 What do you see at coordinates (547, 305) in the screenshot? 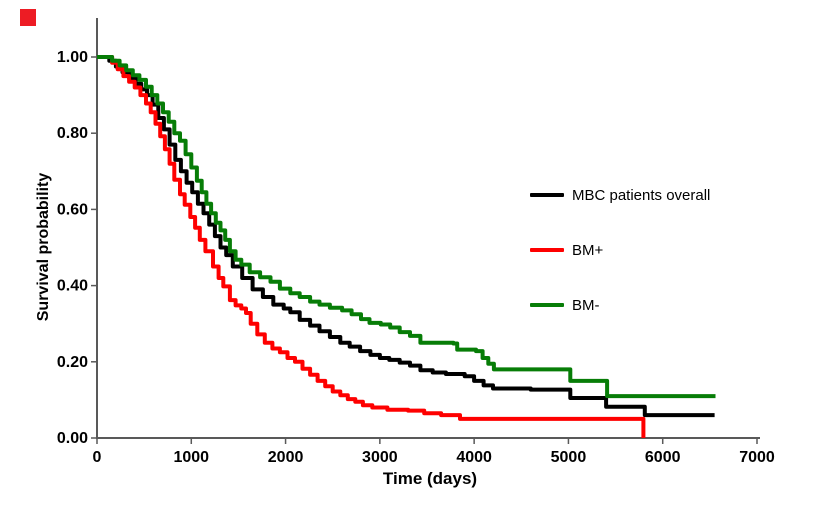
I see `legend-line-green` at bounding box center [547, 305].